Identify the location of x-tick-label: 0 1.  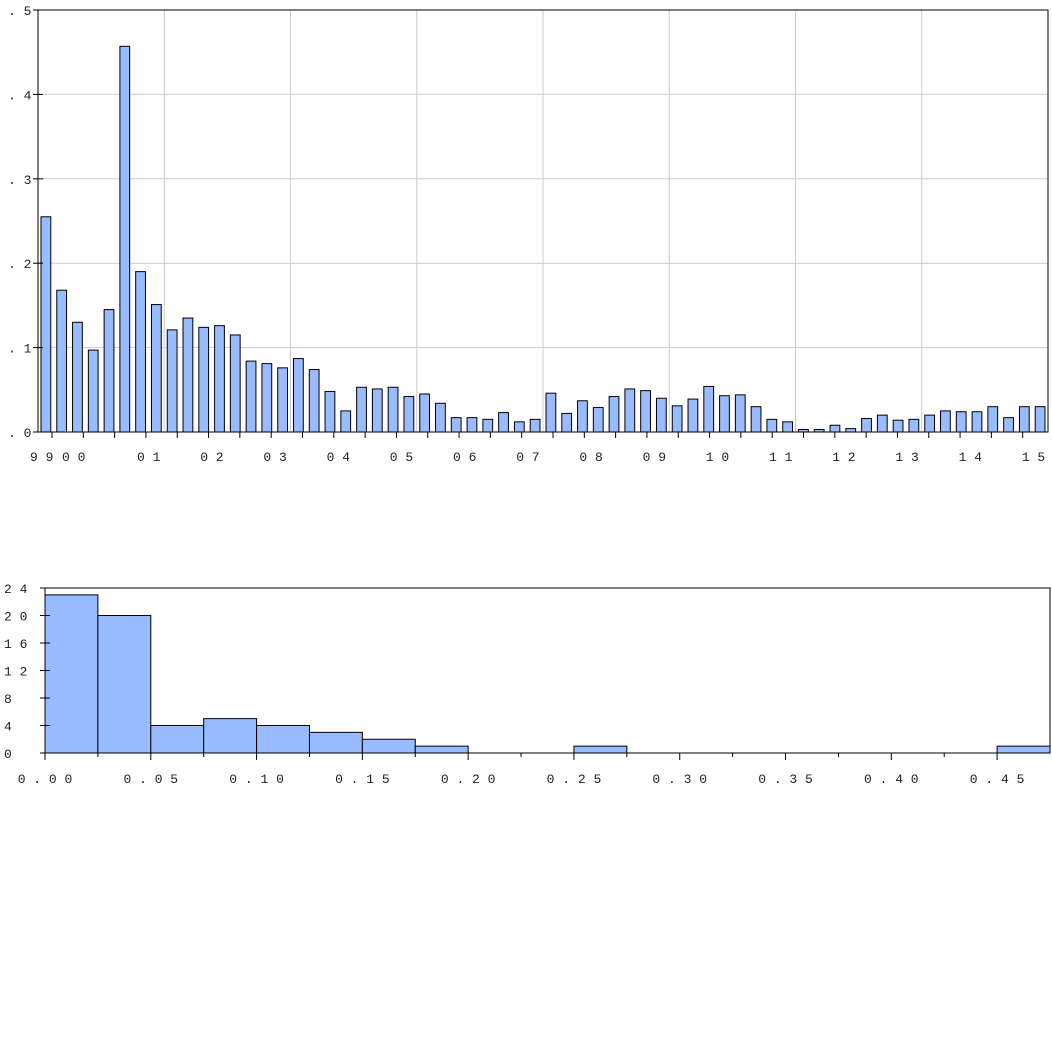
(149, 457).